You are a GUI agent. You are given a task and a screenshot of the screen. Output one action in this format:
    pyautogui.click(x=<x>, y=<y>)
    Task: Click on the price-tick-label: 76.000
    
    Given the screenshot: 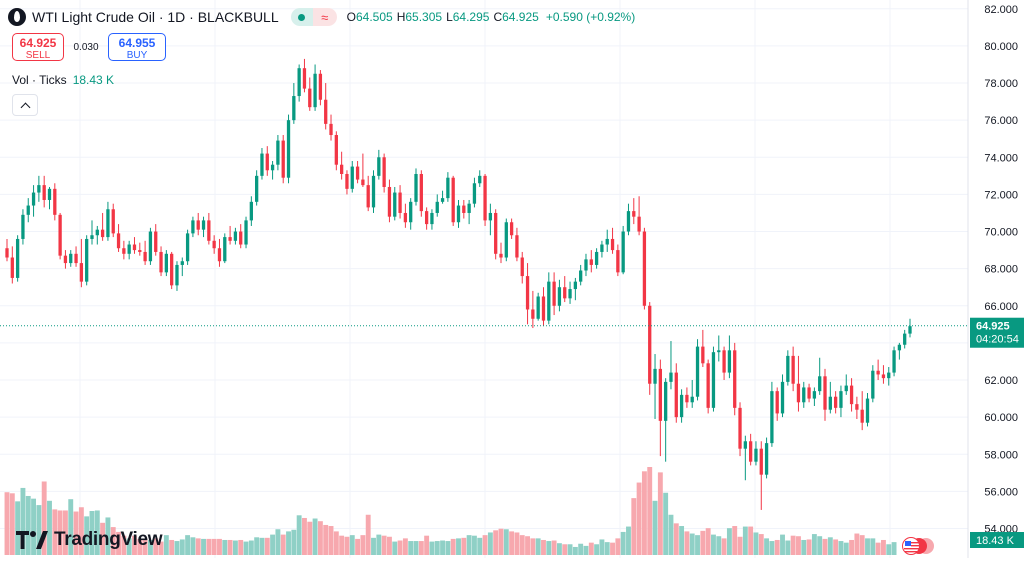 What is the action you would take?
    pyautogui.click(x=1001, y=121)
    